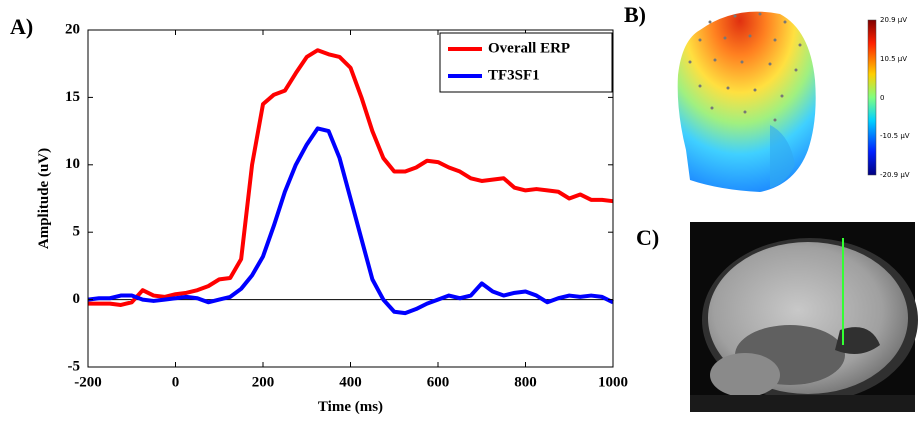  I want to click on y-tick-label: 0, so click(77, 299).